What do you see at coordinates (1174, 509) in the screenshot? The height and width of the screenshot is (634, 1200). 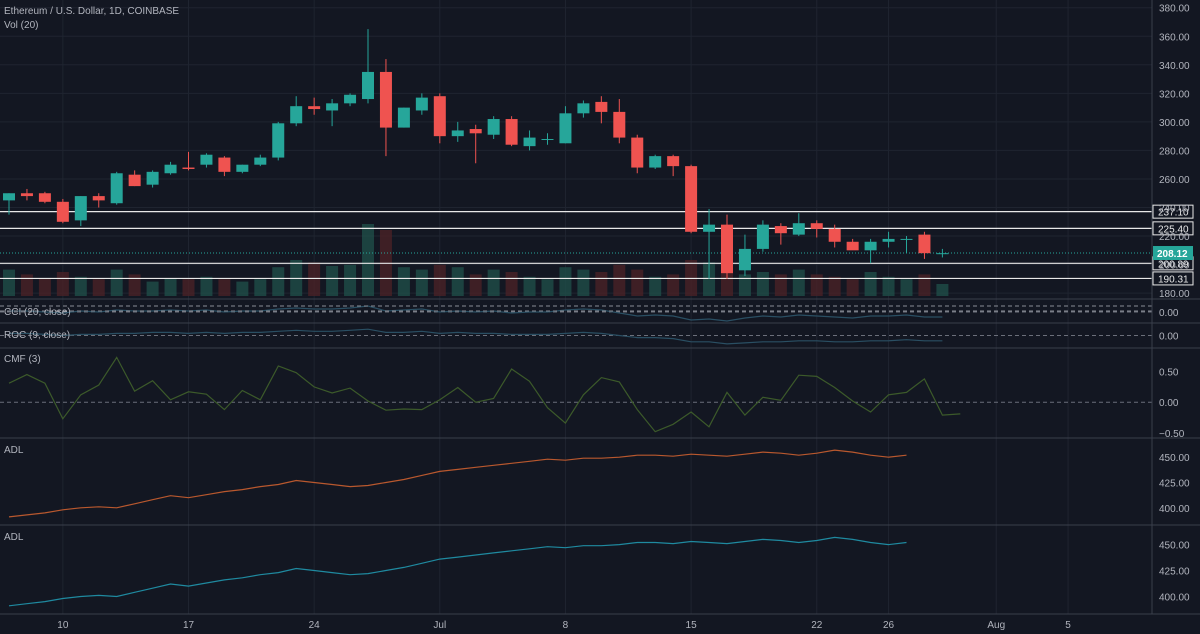 I see `adl1-tick-label: 400.00` at bounding box center [1174, 509].